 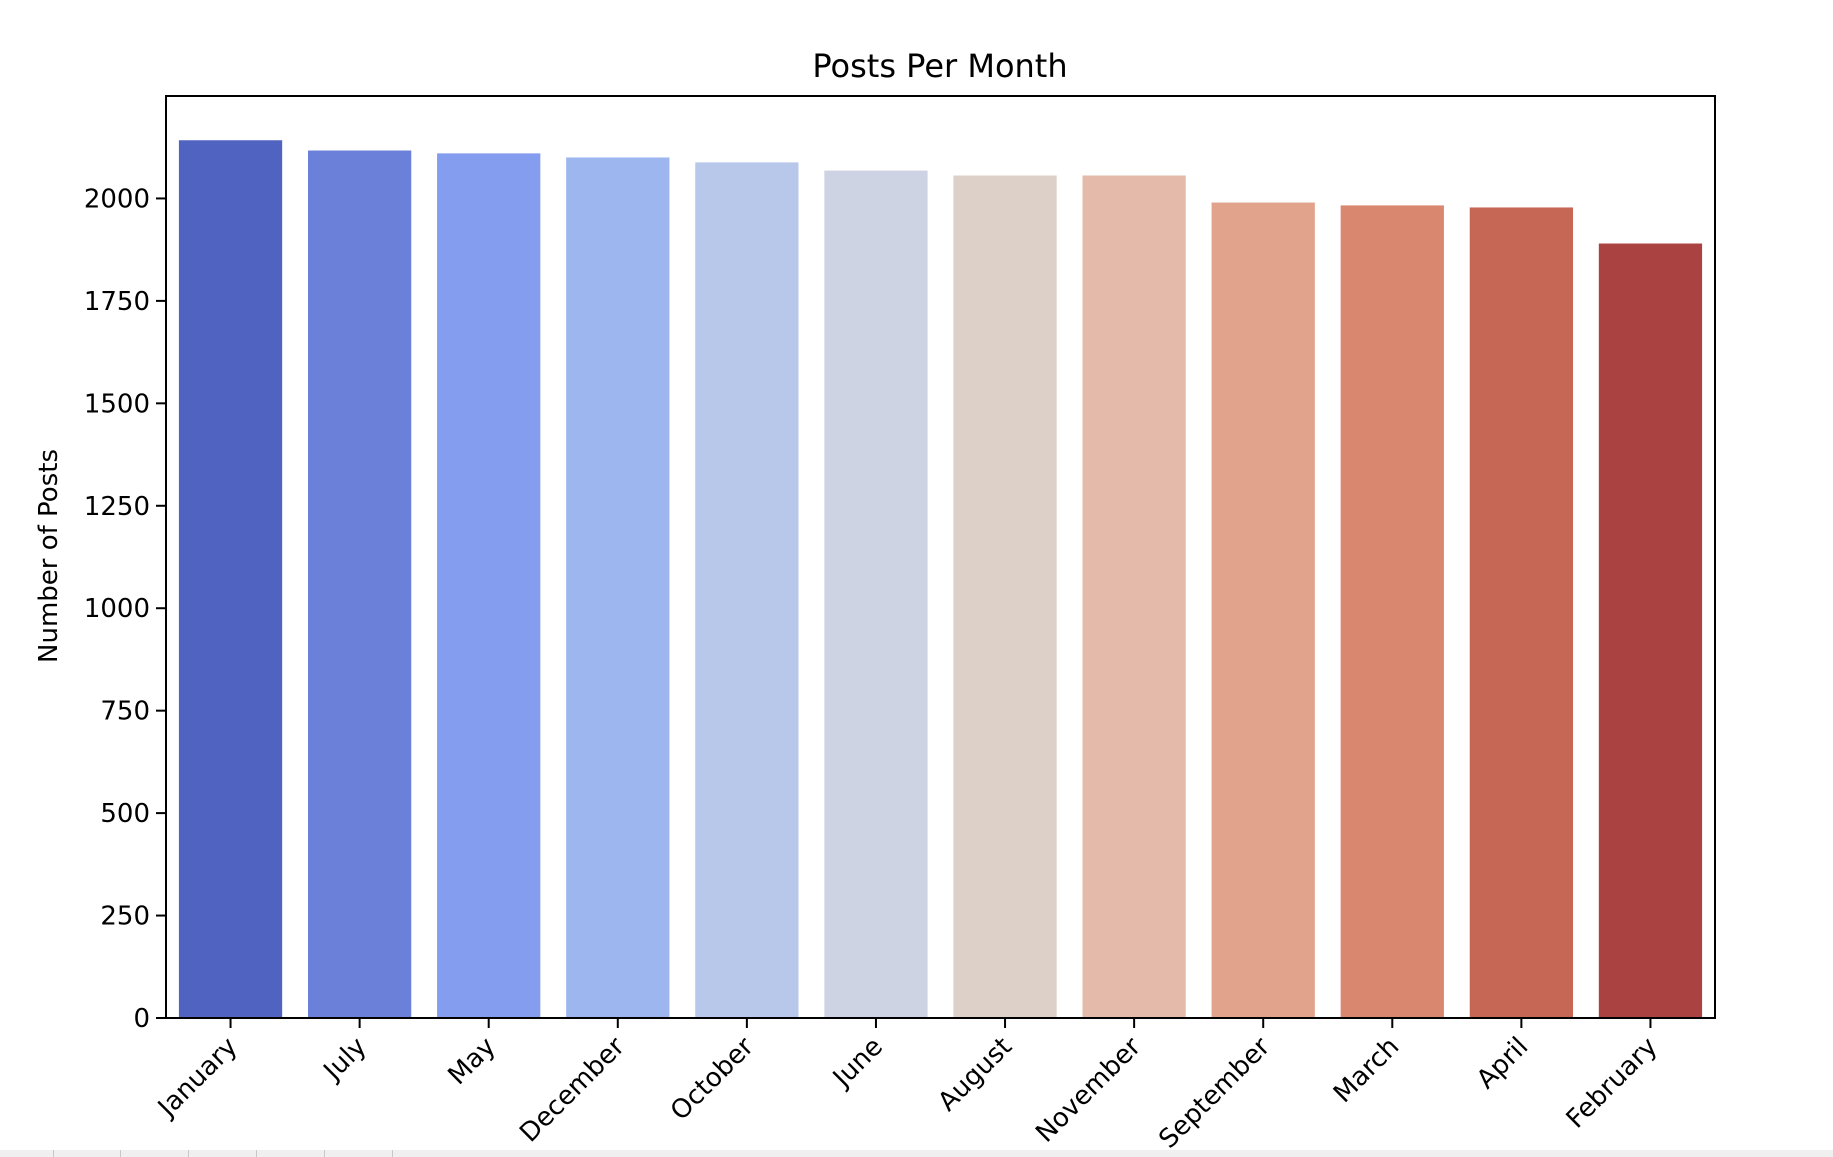 What do you see at coordinates (125, 917) in the screenshot?
I see `y-tick-label: 250` at bounding box center [125, 917].